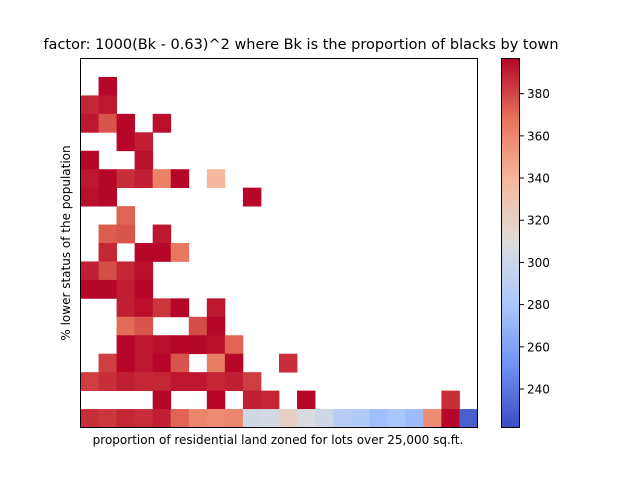 The width and height of the screenshot is (640, 480). Describe the element at coordinates (66, 242) in the screenshot. I see `y-axis-label: % lower status of the population` at that location.